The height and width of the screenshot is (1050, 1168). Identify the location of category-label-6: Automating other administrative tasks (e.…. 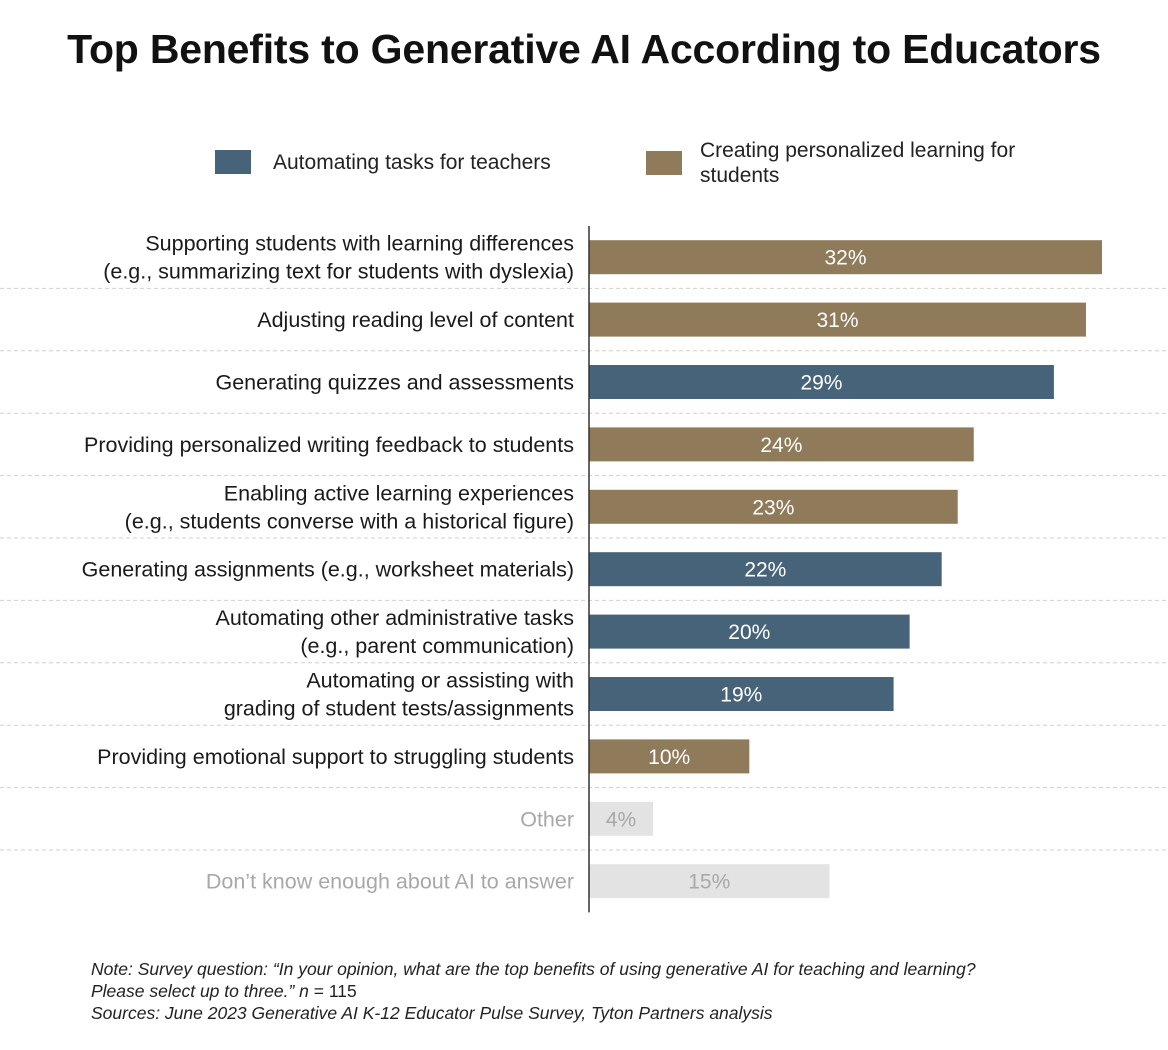
(395, 632).